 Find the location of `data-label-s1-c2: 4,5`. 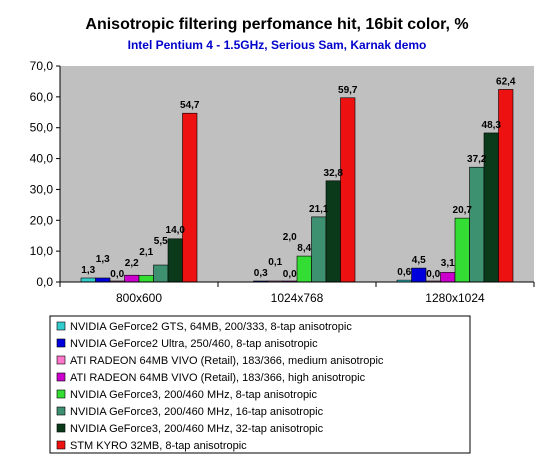

data-label-s1-c2: 4,5 is located at coordinates (419, 260).